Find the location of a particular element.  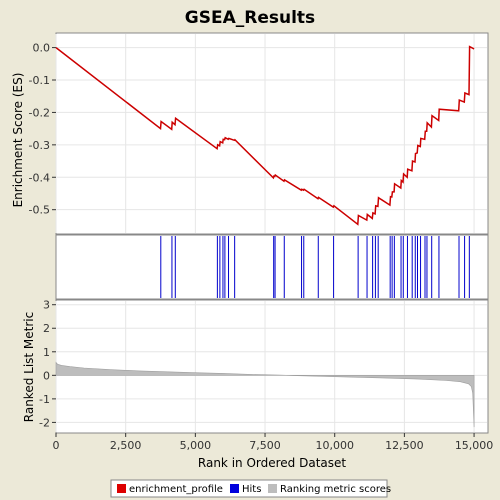

legend-label-hits: Hits is located at coordinates (251, 489).